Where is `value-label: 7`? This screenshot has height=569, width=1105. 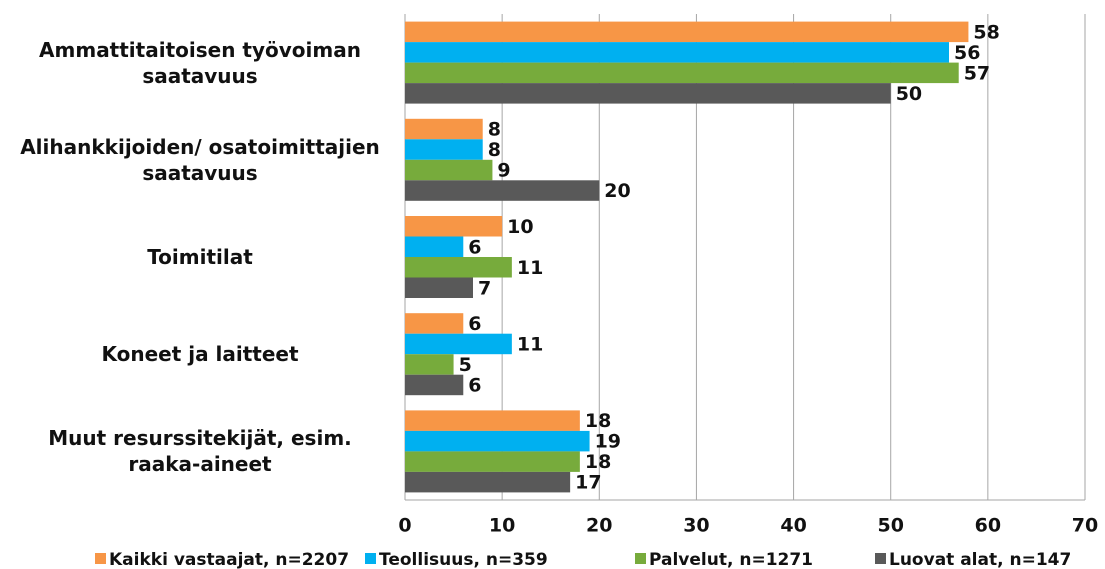 value-label: 7 is located at coordinates (484, 288).